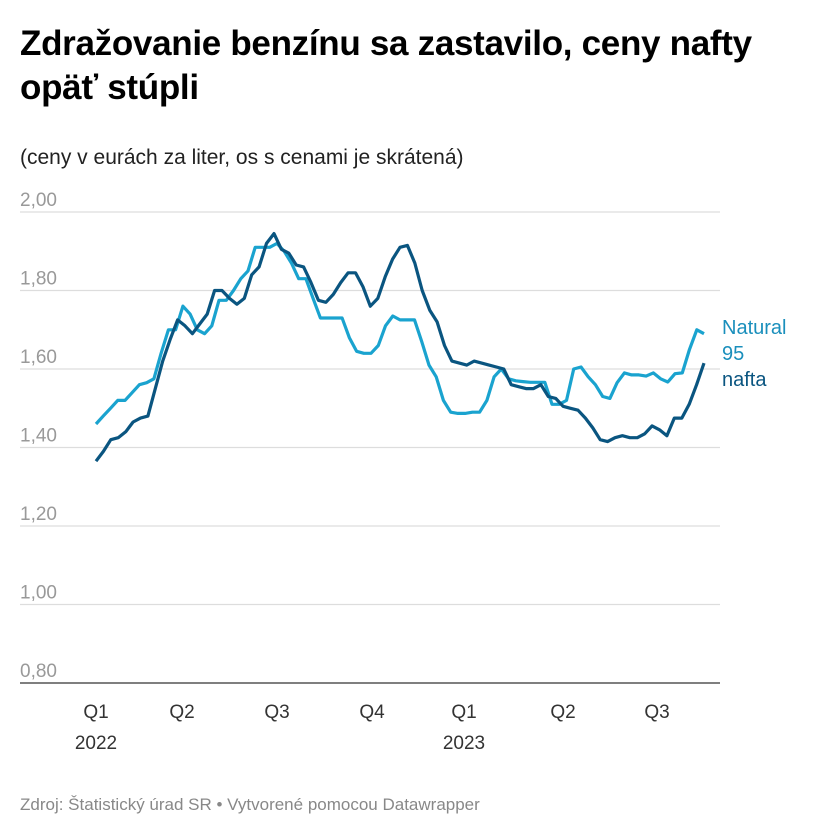 The image size is (840, 840). I want to click on x-tick-year: 2022, so click(96, 743).